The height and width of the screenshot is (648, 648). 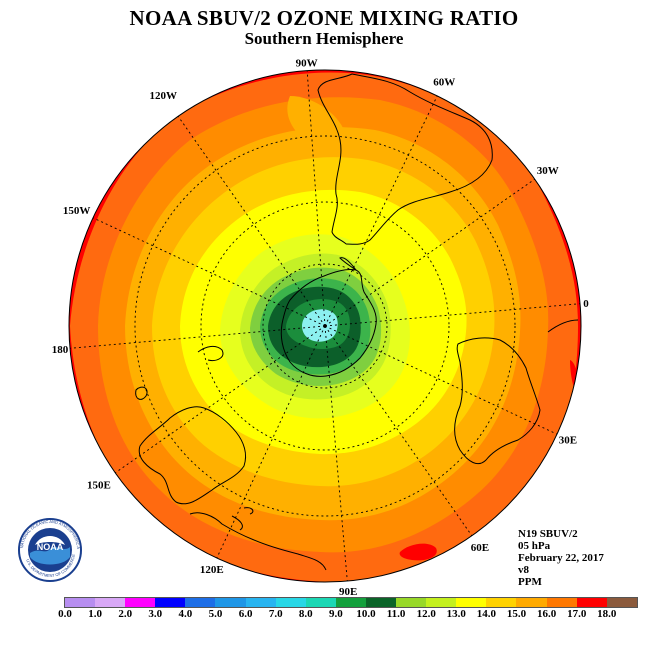 I want to click on longitude-label: 0, so click(x=586, y=304).